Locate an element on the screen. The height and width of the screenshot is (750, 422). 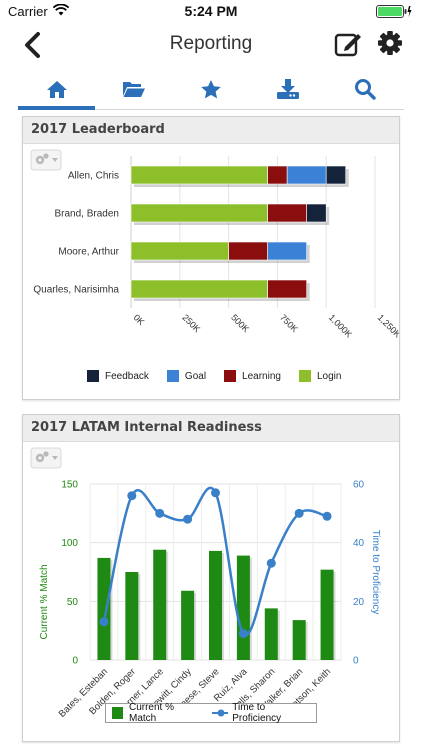
x-tick-label: 500K is located at coordinates (240, 323).